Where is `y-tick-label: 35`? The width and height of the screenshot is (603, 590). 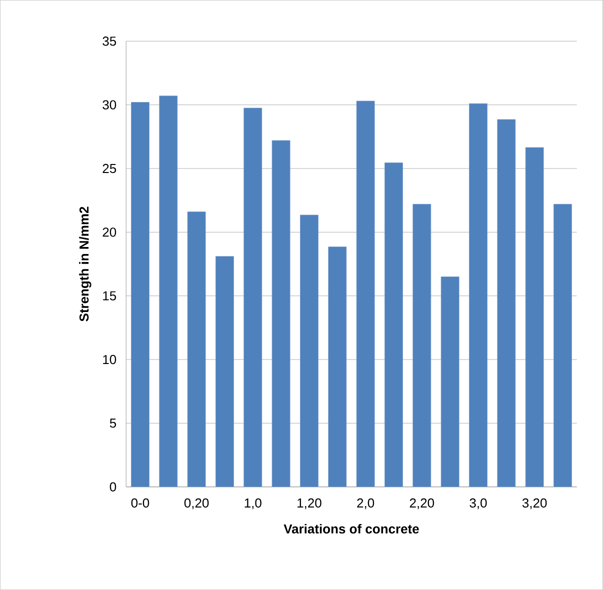 y-tick-label: 35 is located at coordinates (109, 41).